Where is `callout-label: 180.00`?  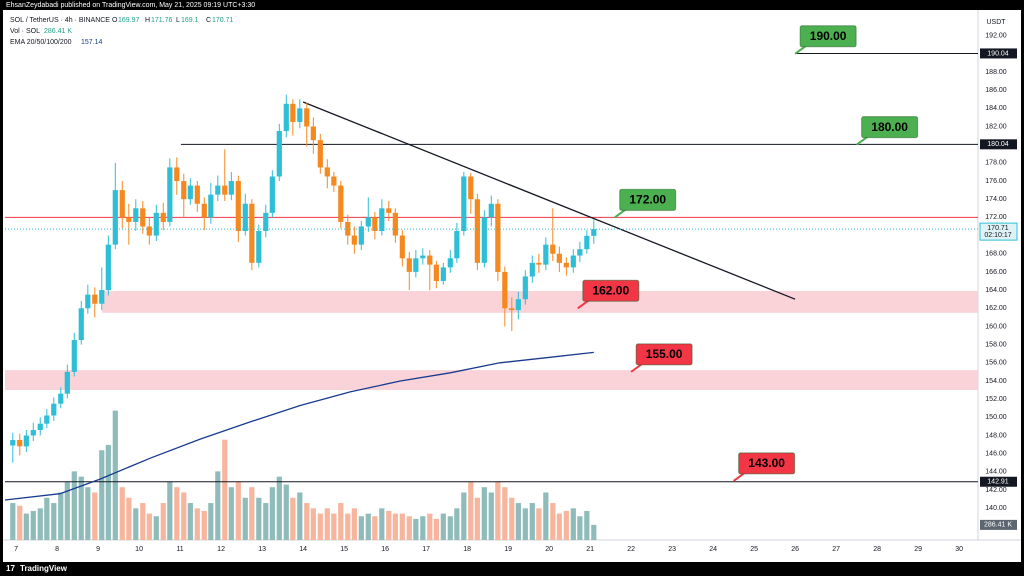
callout-label: 180.00 is located at coordinates (889, 127).